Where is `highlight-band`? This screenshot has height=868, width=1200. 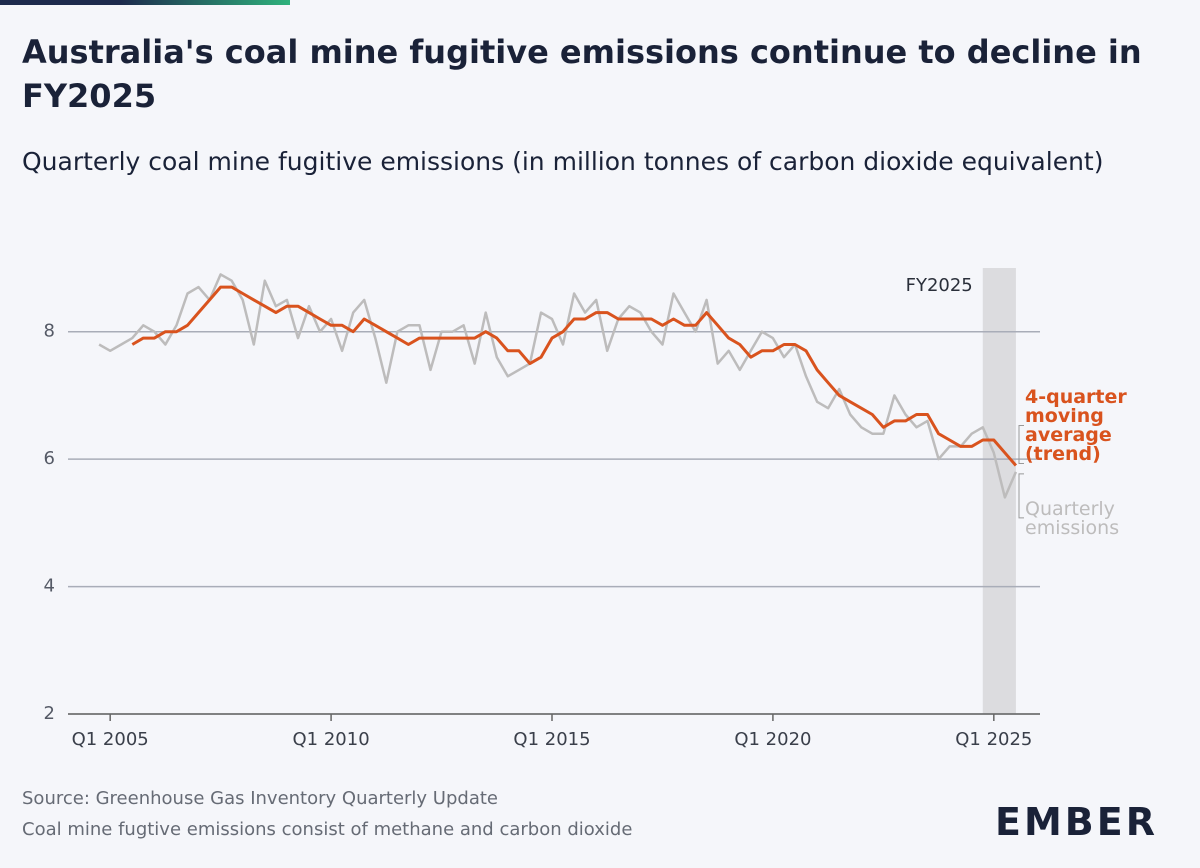
highlight-band is located at coordinates (999, 491).